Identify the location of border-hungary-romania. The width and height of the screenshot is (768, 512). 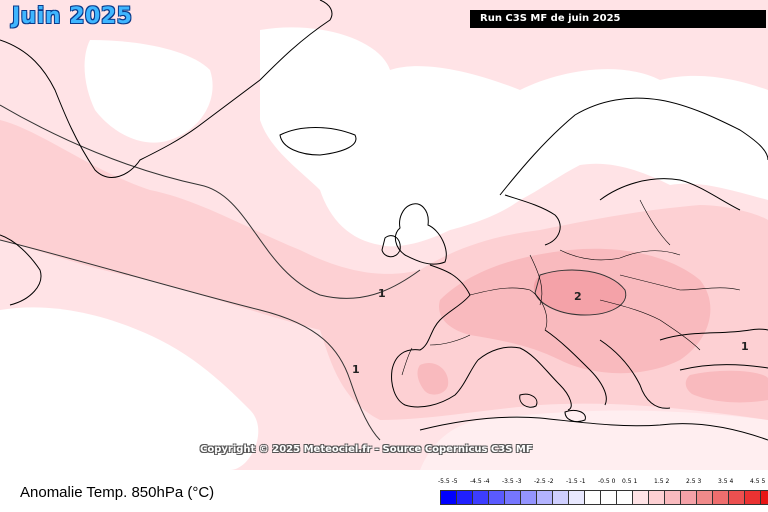
(650, 325).